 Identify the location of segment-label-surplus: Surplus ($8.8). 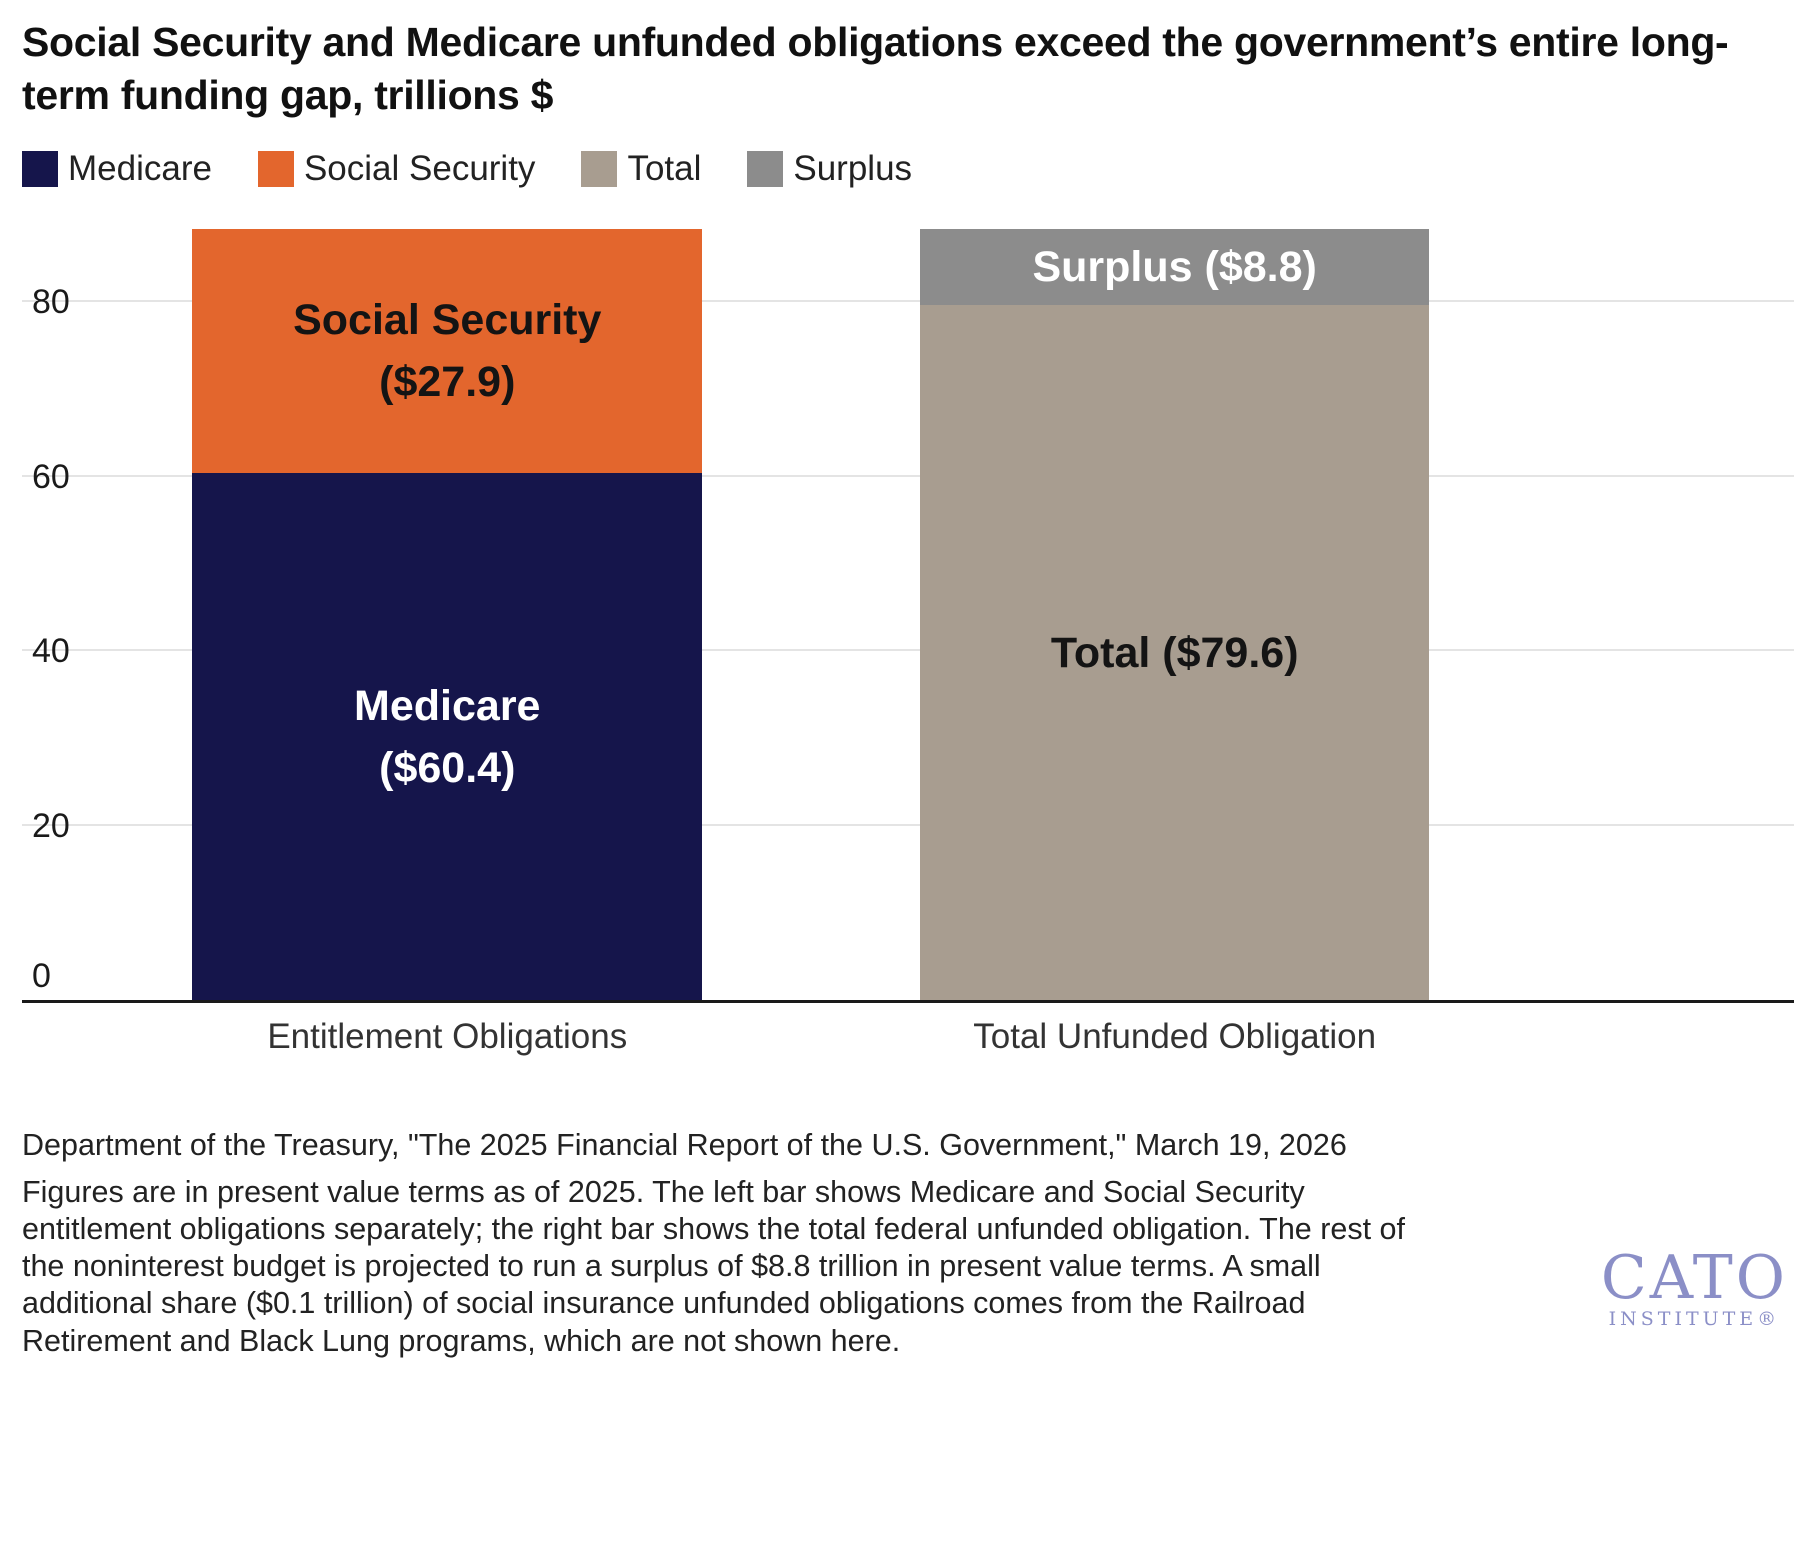
(1174, 266).